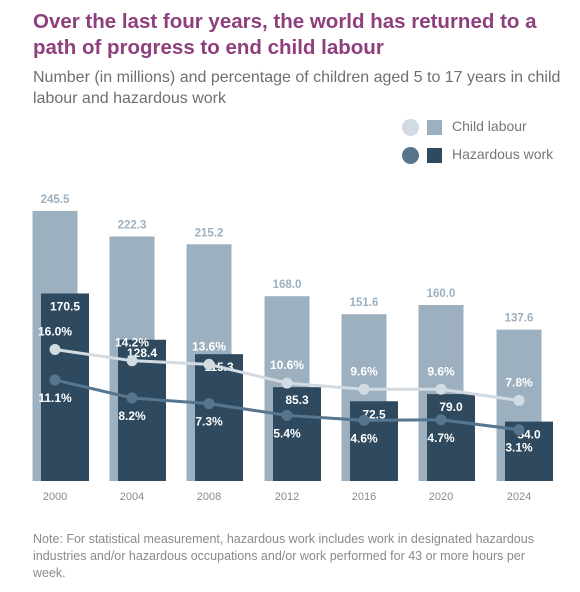 The image size is (580, 592). I want to click on legend-label-hazardous-work: Hazardous work, so click(503, 154).